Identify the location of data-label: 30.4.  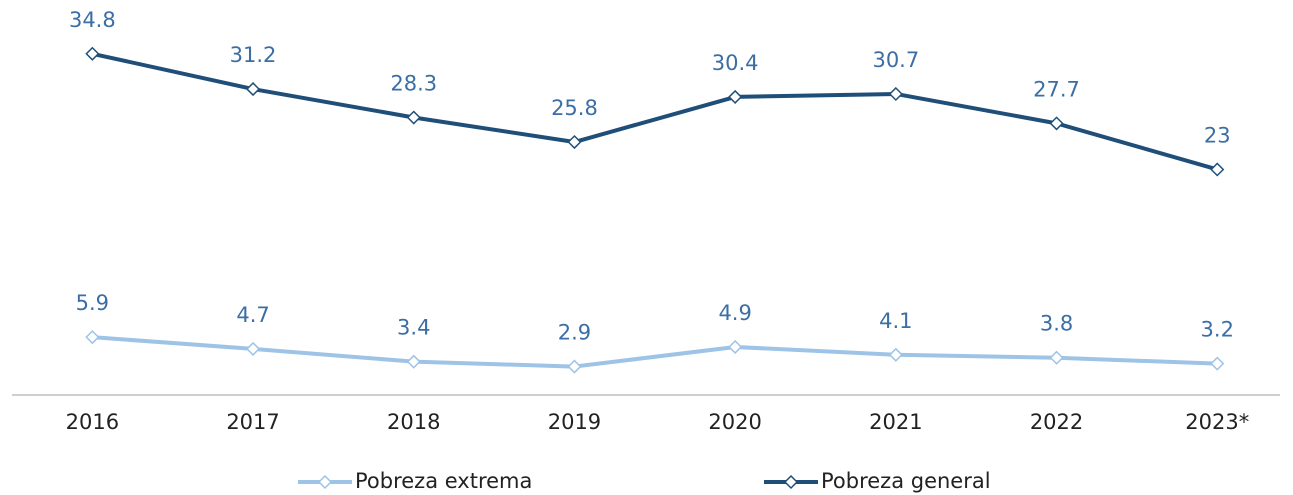
(735, 63).